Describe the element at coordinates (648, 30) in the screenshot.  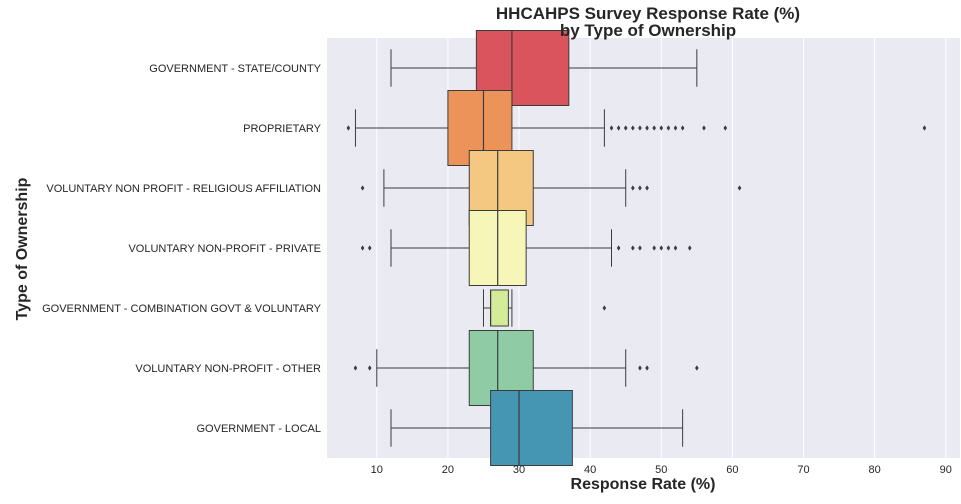
I see `chart-subtitle: by Type of Ownership` at that location.